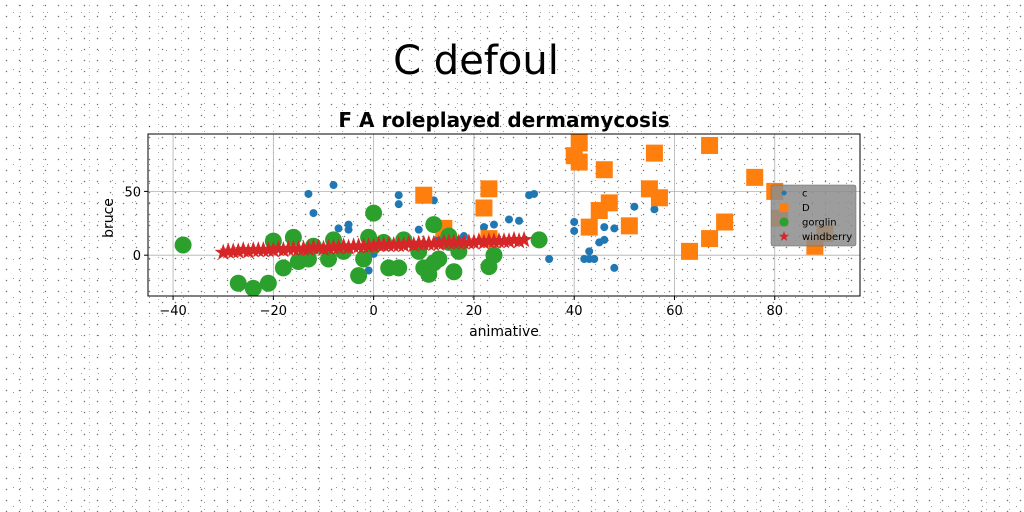 Image resolution: width=1024 pixels, height=512 pixels. Describe the element at coordinates (503, 120) in the screenshot. I see `chart-title: F A roleplayed dermamycosis` at that location.